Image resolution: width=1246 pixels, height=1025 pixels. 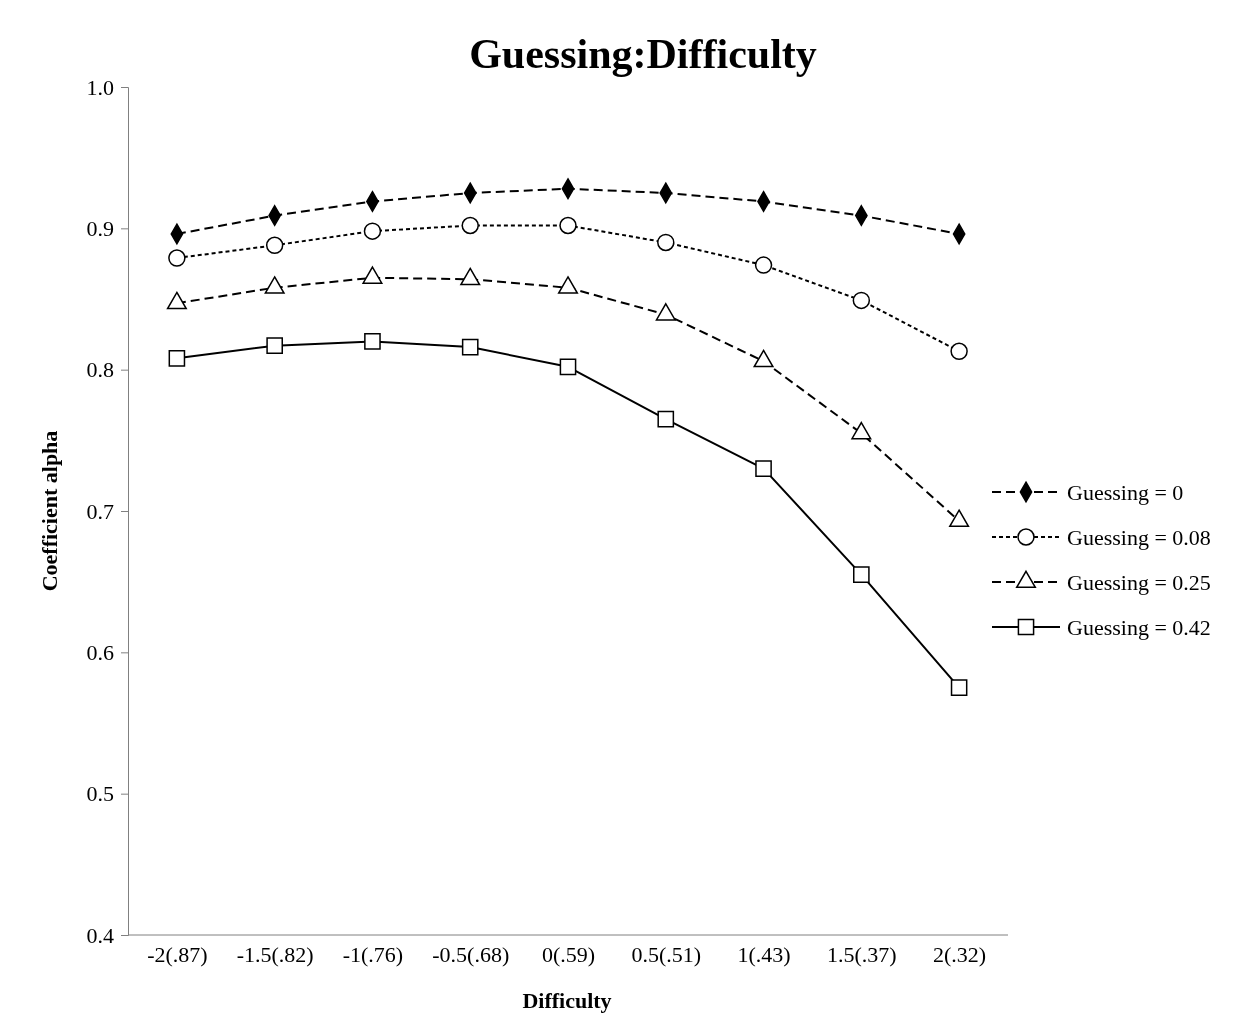 What do you see at coordinates (49, 511) in the screenshot?
I see `y-axis-title: Coefficient alpha` at bounding box center [49, 511].